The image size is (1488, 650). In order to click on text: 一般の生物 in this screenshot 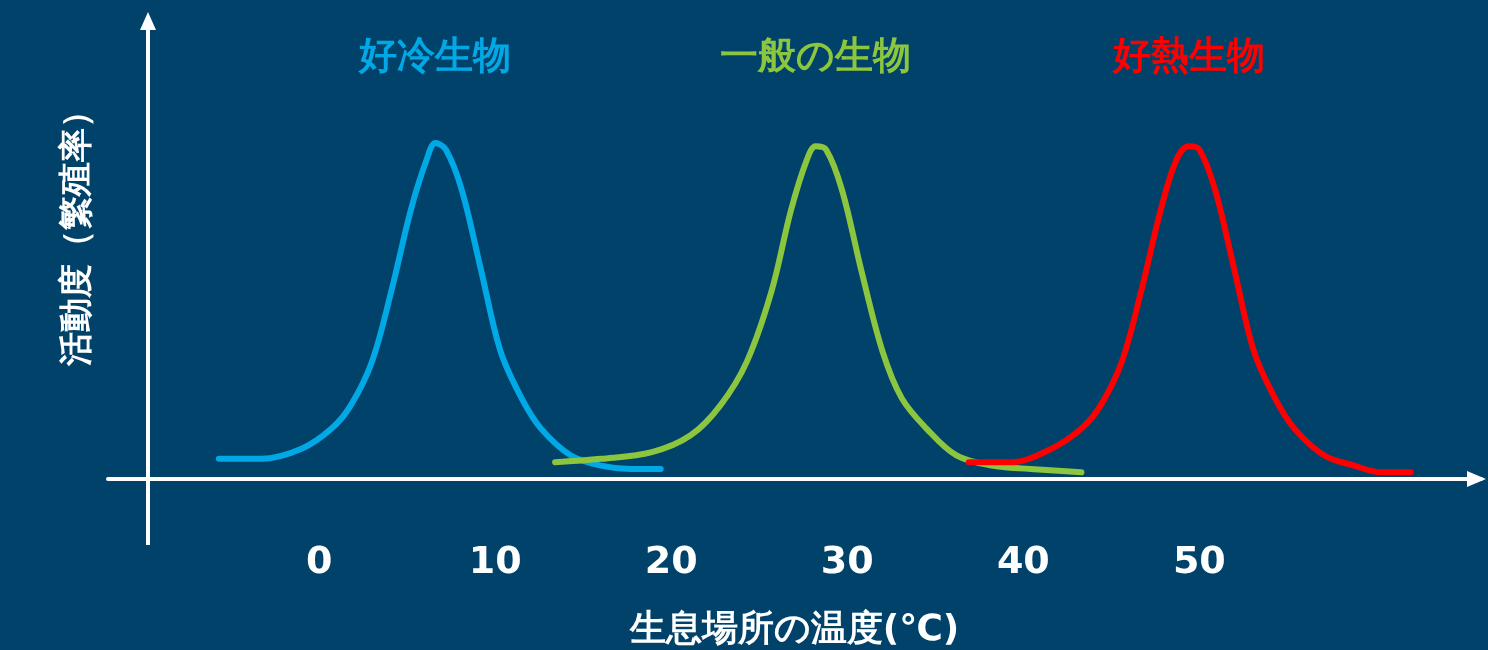, I will do `click(816, 55)`.